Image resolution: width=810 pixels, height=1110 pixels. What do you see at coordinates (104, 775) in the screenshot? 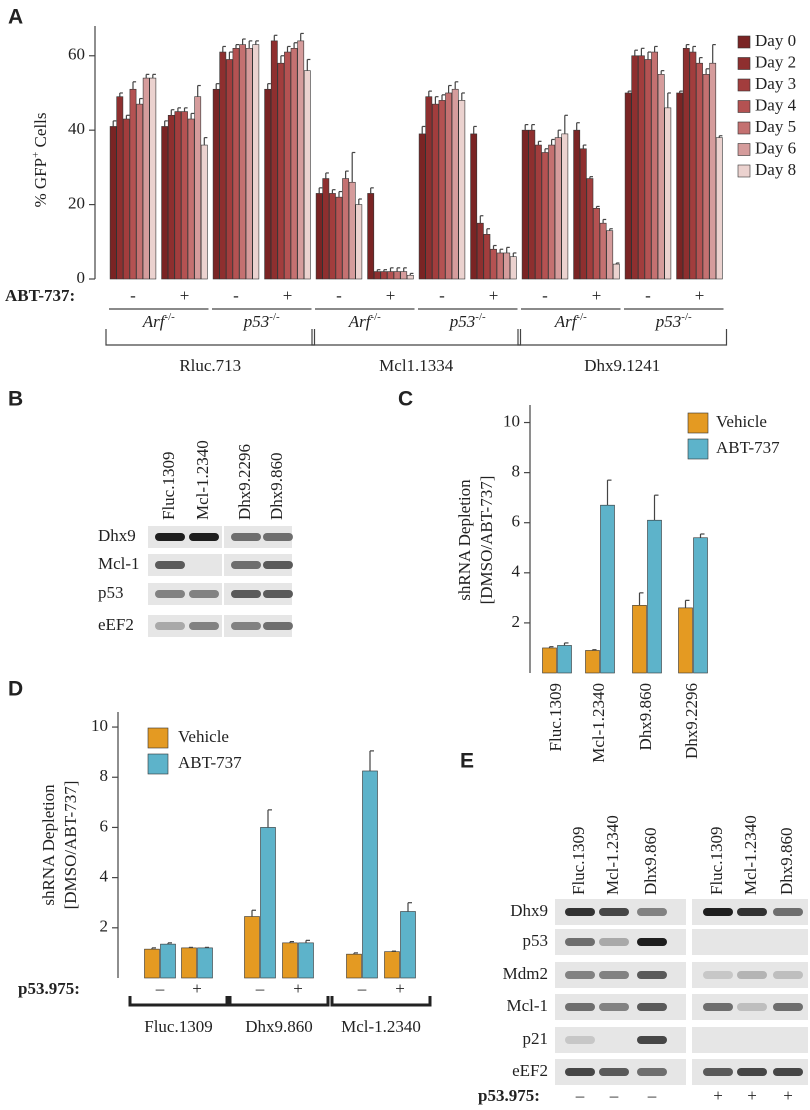
I see `y-tick-label: 8` at bounding box center [104, 775].